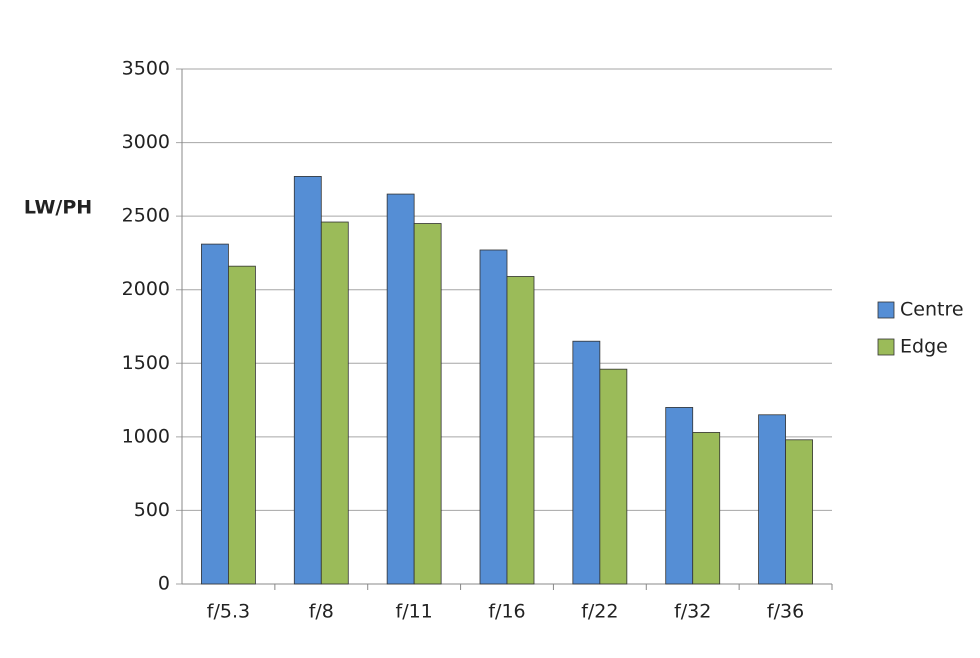 The image size is (980, 658). Describe the element at coordinates (321, 612) in the screenshot. I see `x-tick-label: f/8` at that location.